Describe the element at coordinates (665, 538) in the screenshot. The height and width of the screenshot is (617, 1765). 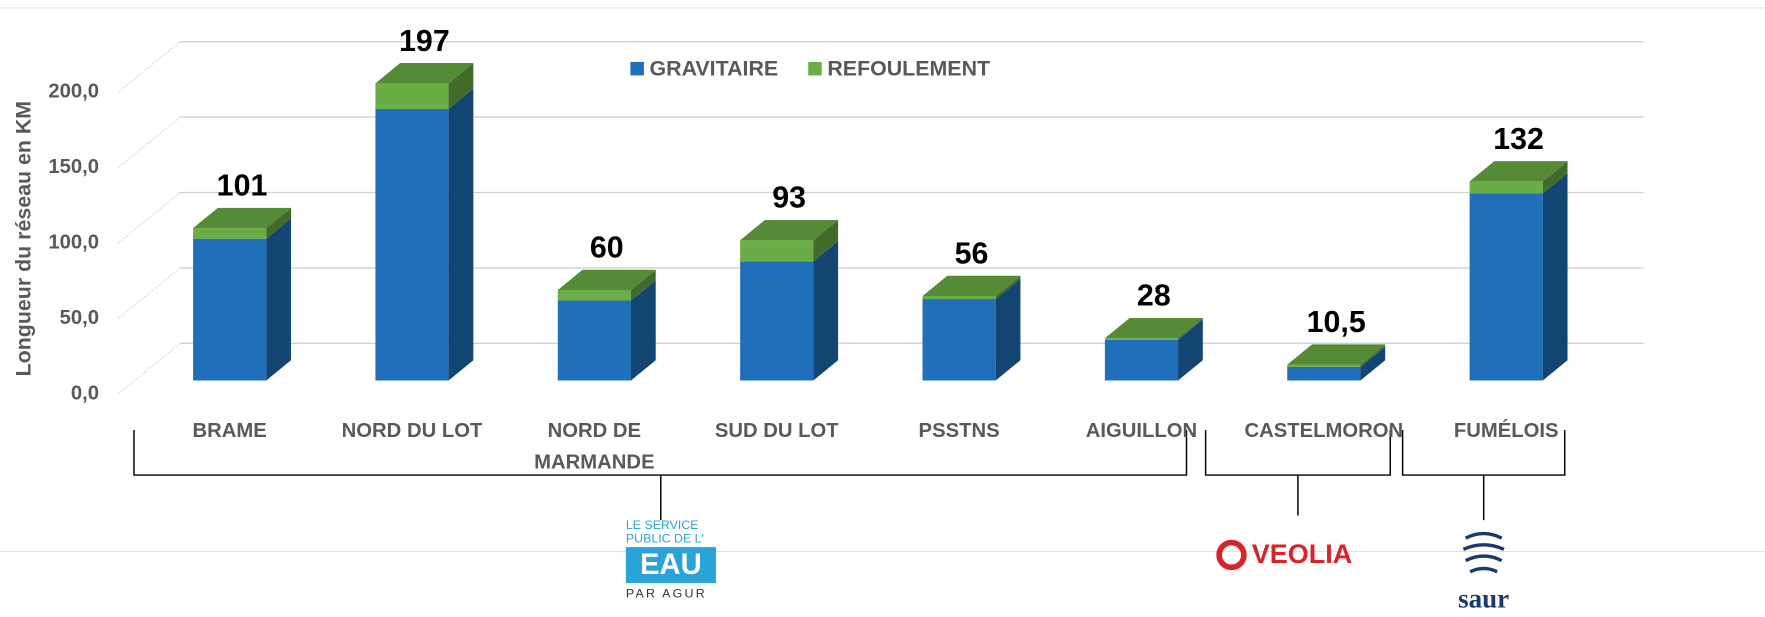
I see `logo-text: PUBLIC DE L'` at that location.